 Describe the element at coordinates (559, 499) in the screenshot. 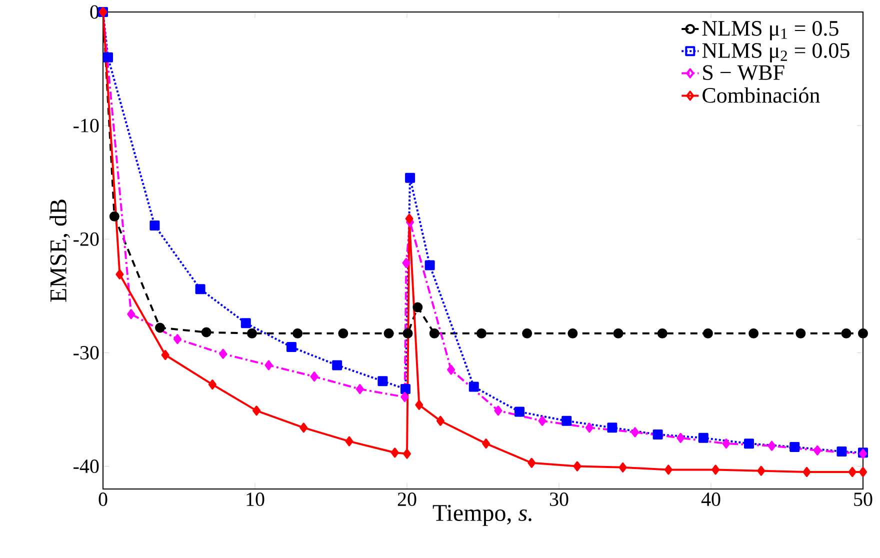

I see `x-tick-label: 30` at that location.